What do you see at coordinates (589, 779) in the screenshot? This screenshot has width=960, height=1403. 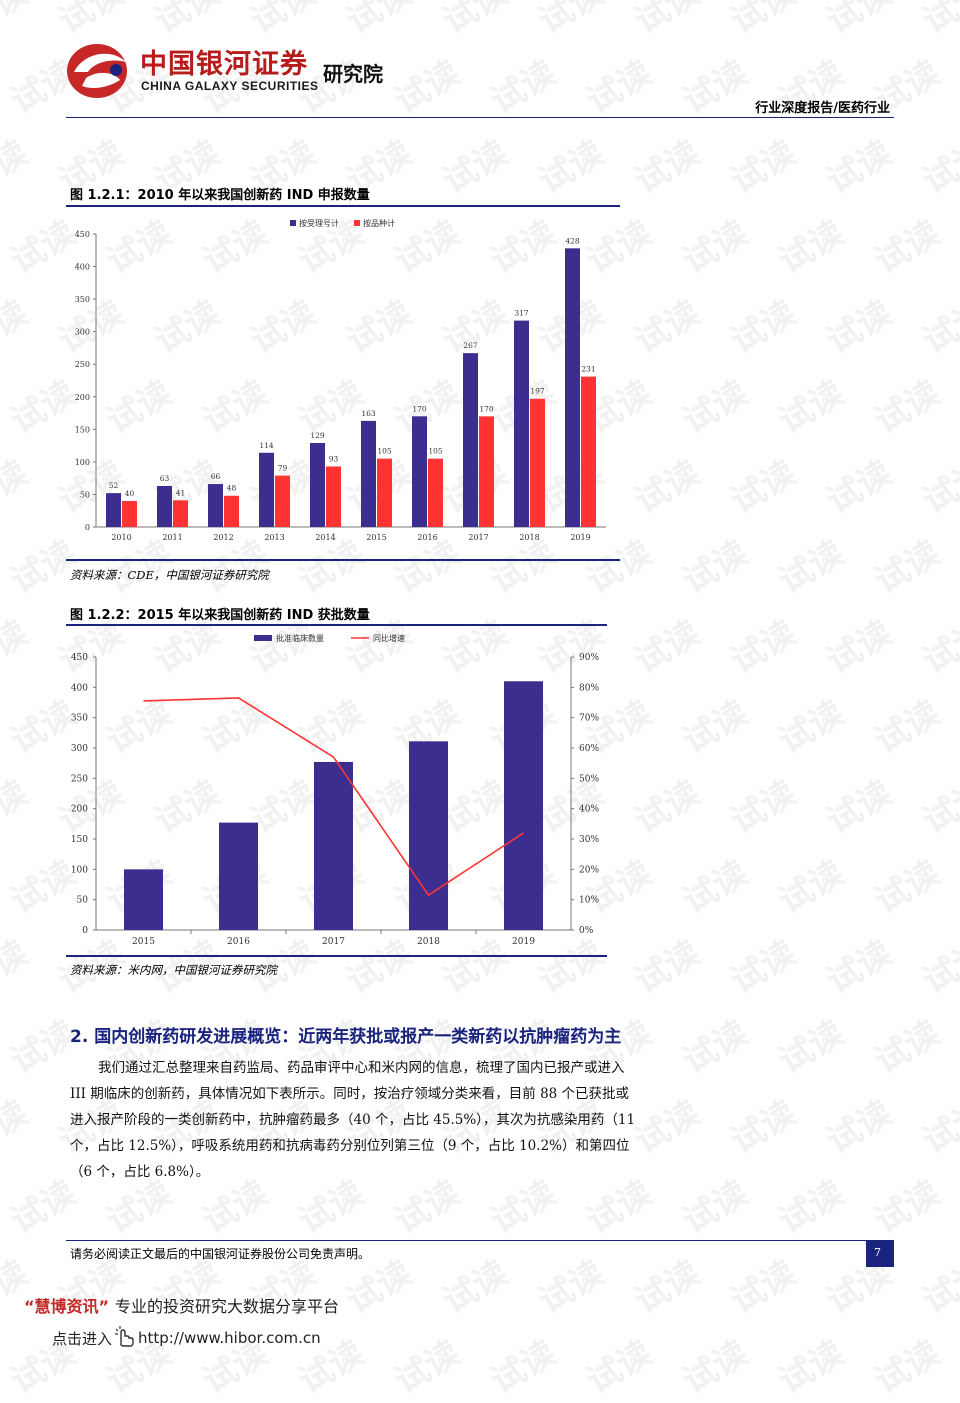 I see `y2-tick-label: 50%` at bounding box center [589, 779].